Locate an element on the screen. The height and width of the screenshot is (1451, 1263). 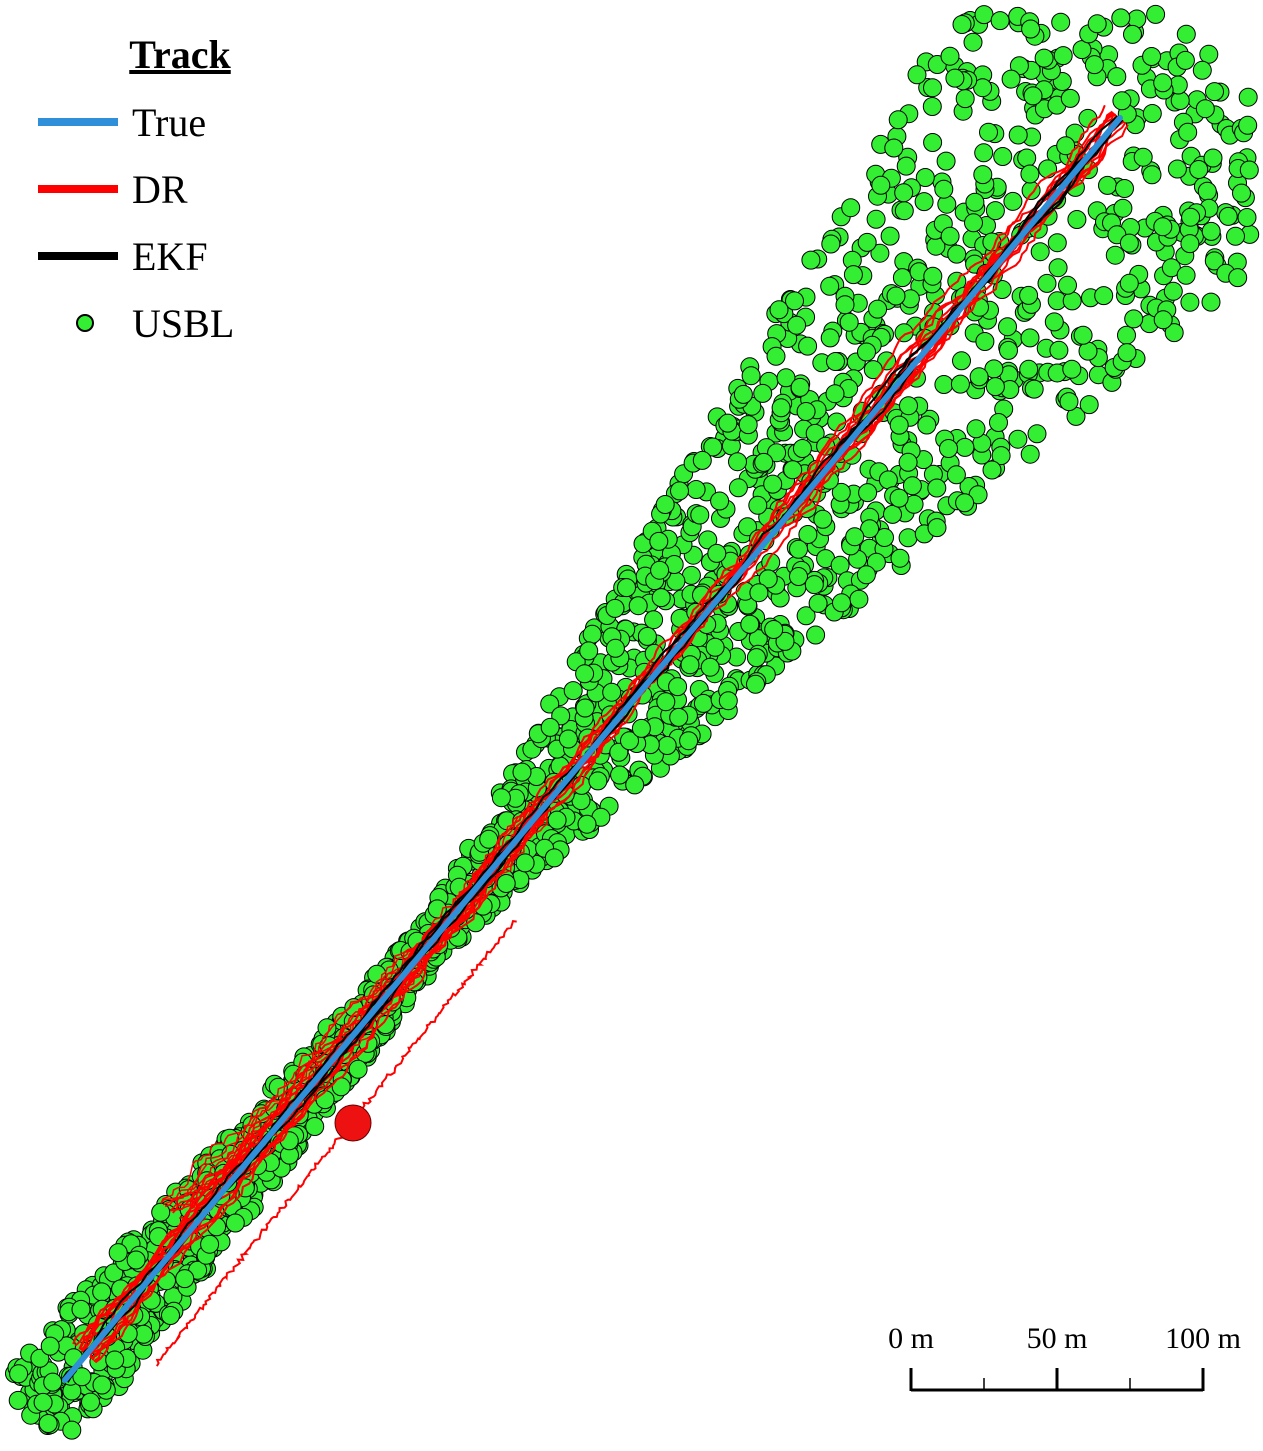
scale-label: 100 m is located at coordinates (1203, 1338).